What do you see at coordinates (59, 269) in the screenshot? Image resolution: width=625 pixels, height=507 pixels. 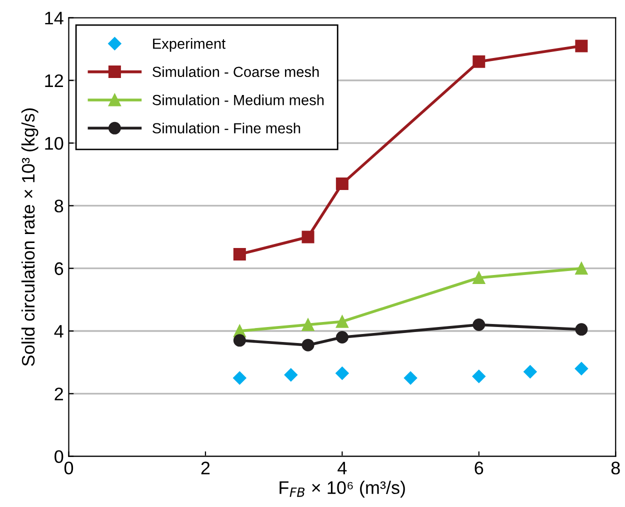 I see `y-tick-label: 6` at bounding box center [59, 269].